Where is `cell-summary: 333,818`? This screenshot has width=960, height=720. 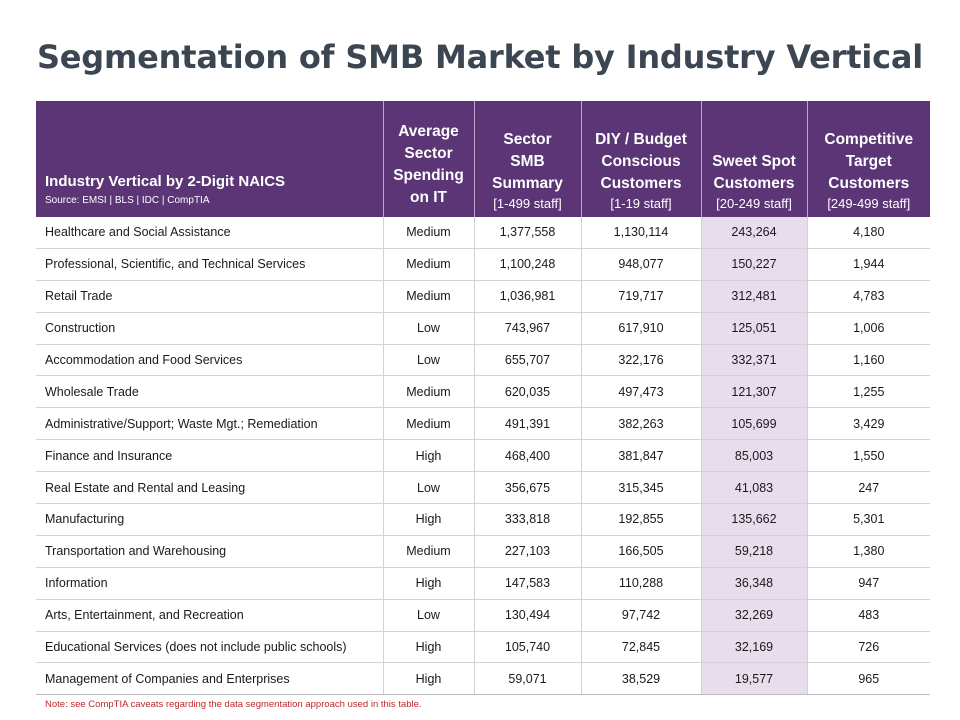
cell-summary: 333,818 is located at coordinates (528, 519).